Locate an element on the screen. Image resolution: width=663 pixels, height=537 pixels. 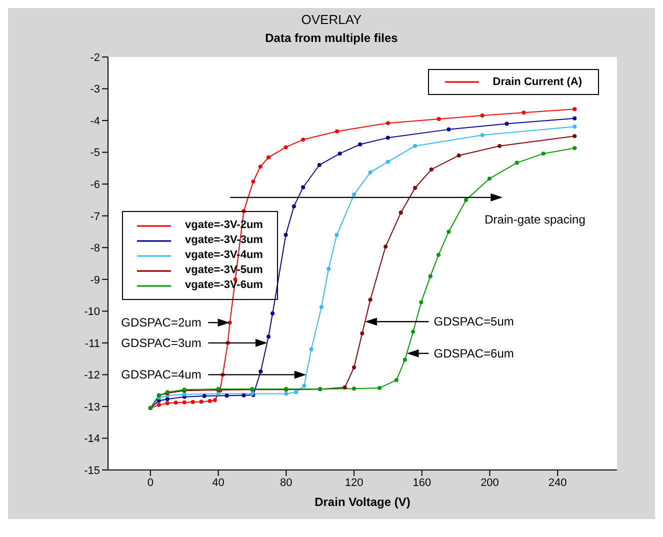
y-tick-label: -12 is located at coordinates (92, 376).